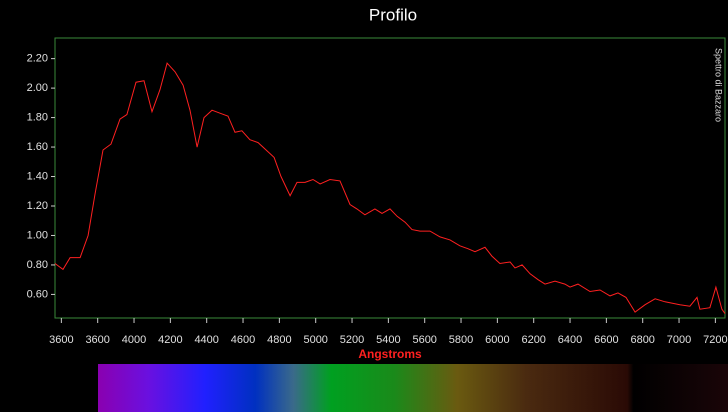 This screenshot has width=728, height=412. I want to click on x-tick-label: 6800, so click(642, 340).